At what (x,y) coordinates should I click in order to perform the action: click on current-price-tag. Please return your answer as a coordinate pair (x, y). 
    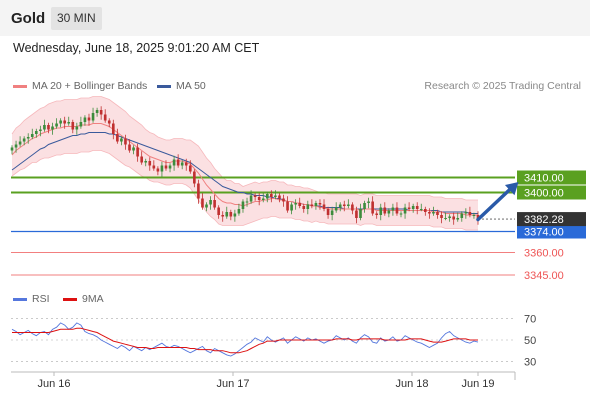
    Looking at the image, I should click on (551, 219).